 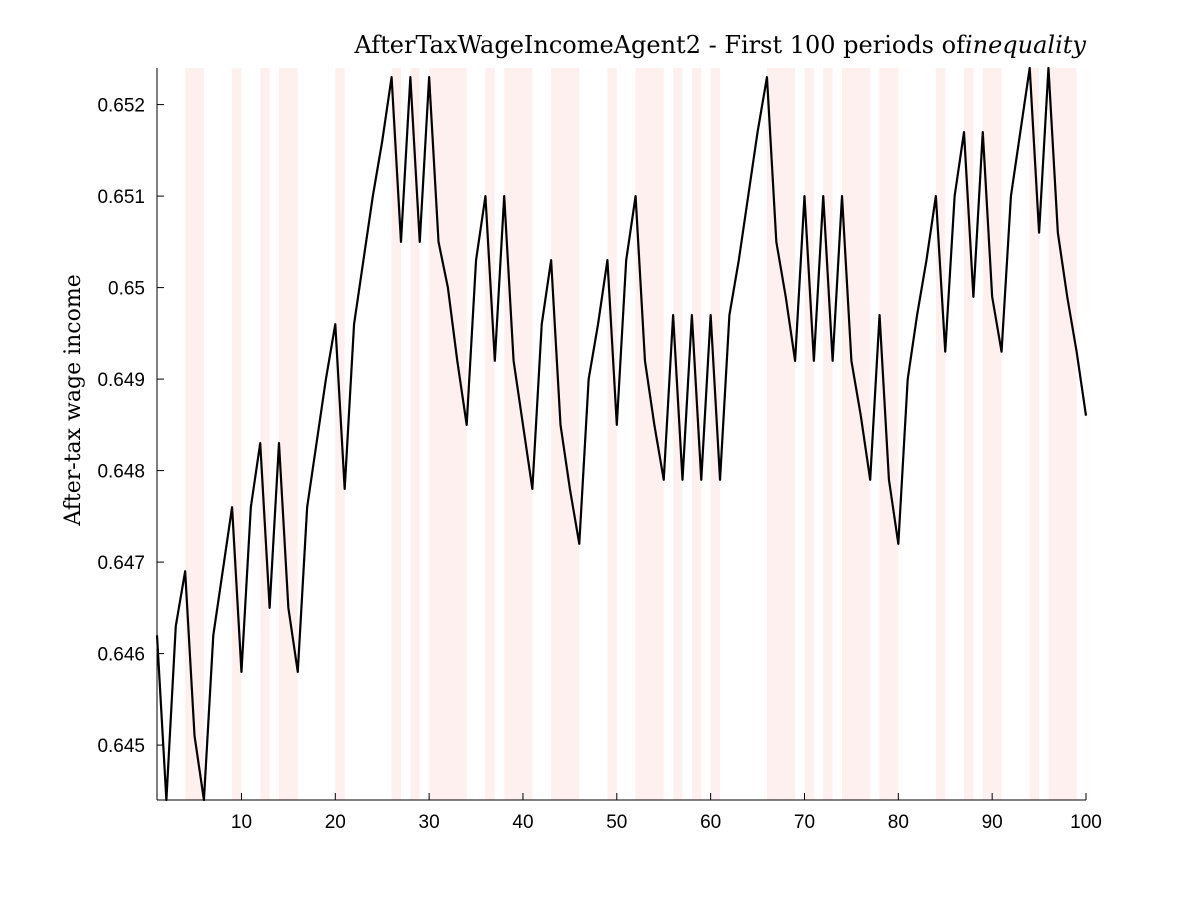 I want to click on x-tick-label: 10, so click(x=241, y=822).